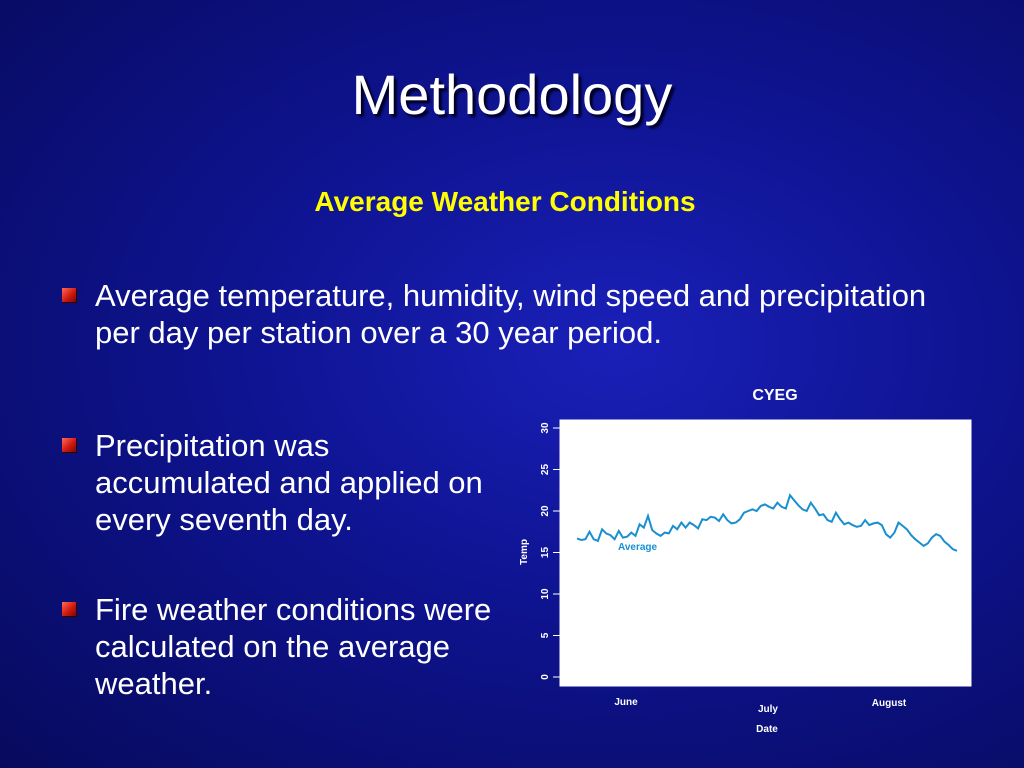 The height and width of the screenshot is (768, 1024). Describe the element at coordinates (767, 522) in the screenshot. I see `series-line-average` at that location.